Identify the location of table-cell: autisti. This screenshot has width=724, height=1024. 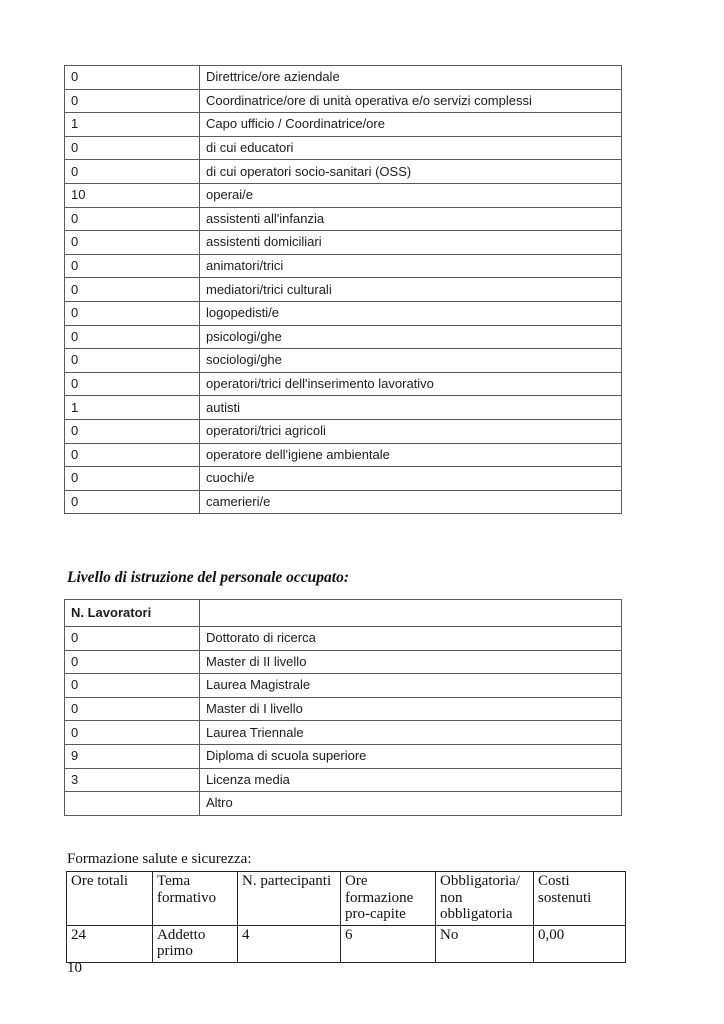
(410, 407).